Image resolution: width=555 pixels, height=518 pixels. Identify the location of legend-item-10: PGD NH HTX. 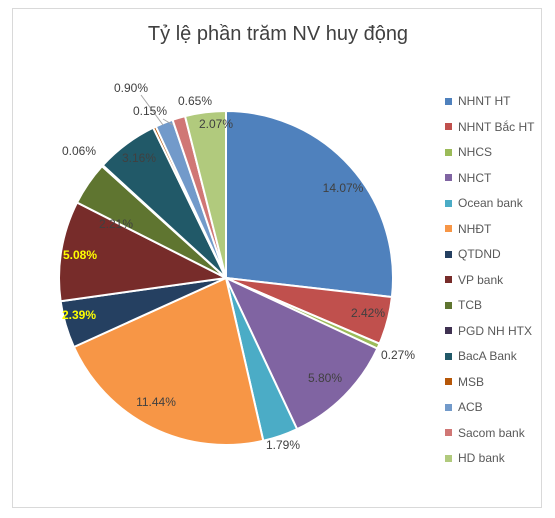
(488, 331).